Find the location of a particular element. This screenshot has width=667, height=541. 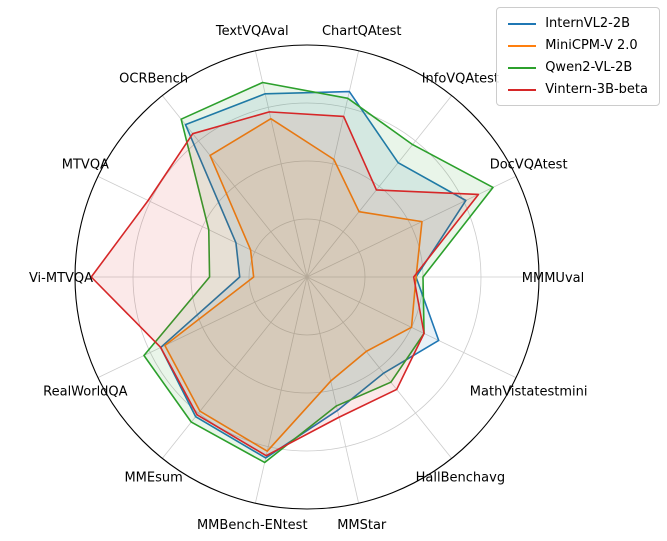

legend-label: InternVL2-2B is located at coordinates (588, 23).